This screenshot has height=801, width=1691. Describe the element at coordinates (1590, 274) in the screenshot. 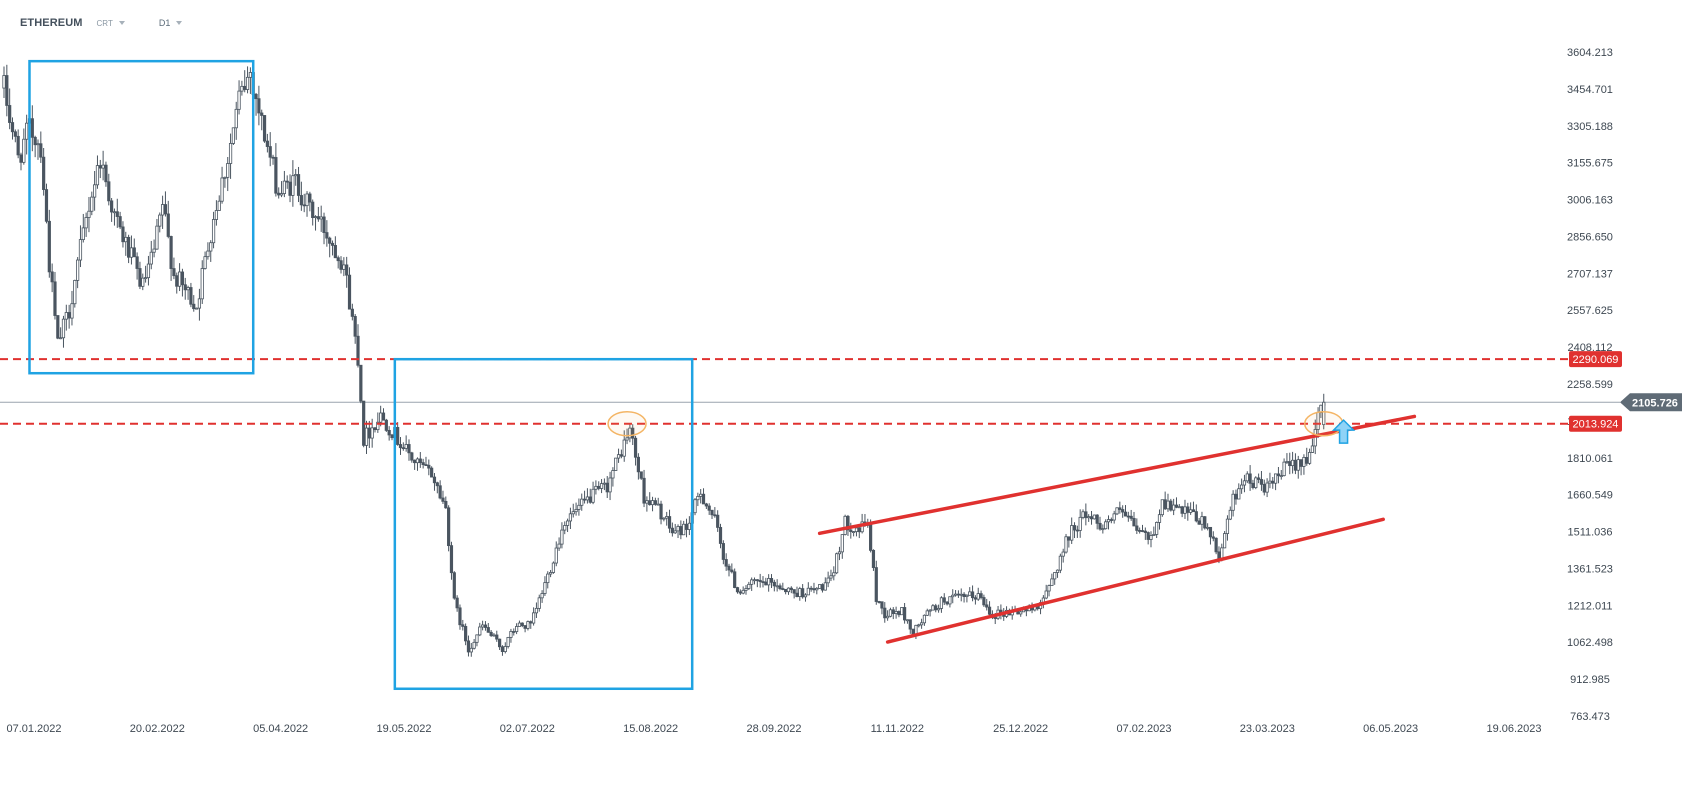

I see `y-tick-label: 2707.137` at that location.